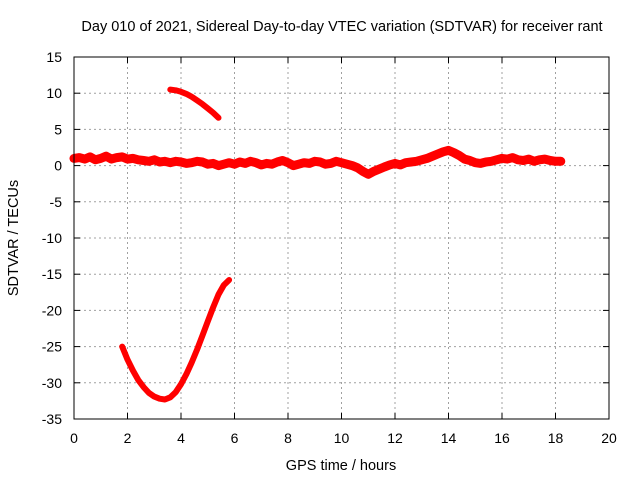 Image resolution: width=640 pixels, height=480 pixels. I want to click on y-axis-label: SDTVAR / TECUs, so click(14, 238).